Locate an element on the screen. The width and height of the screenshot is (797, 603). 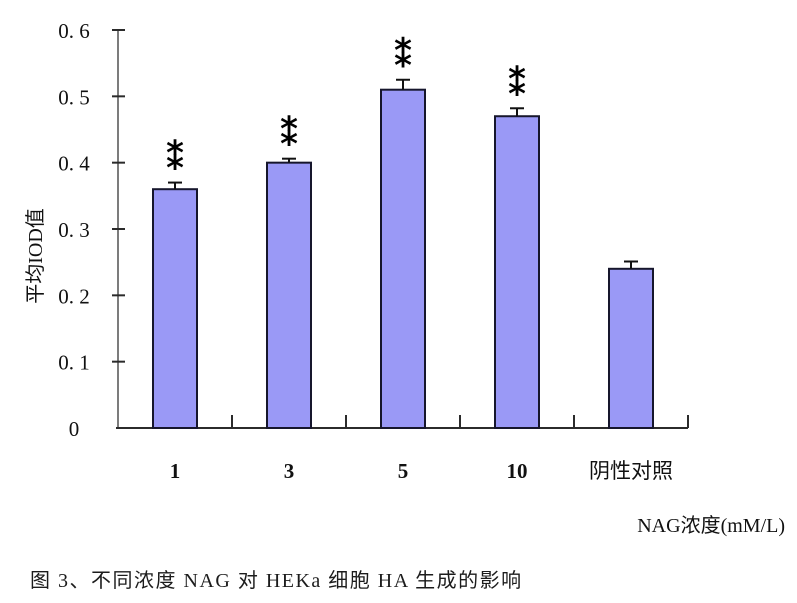
x-category-label: 10 is located at coordinates (517, 471).